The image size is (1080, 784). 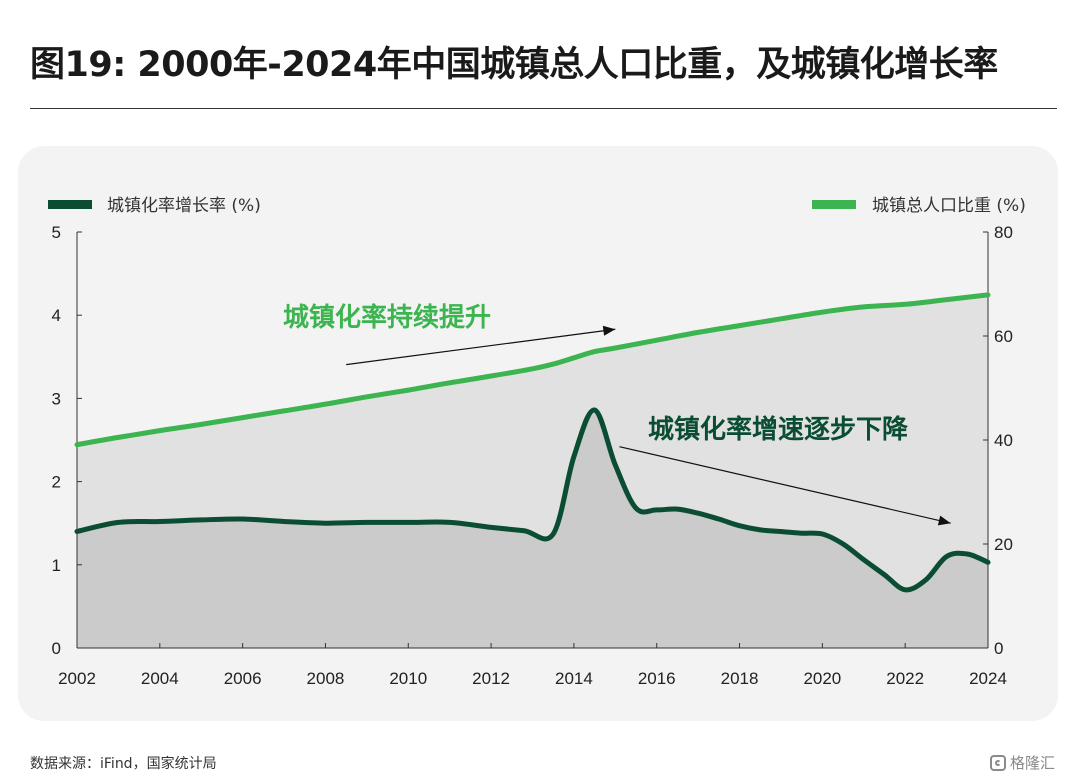 What do you see at coordinates (998, 762) in the screenshot?
I see `watermark-logo-icon` at bounding box center [998, 762].